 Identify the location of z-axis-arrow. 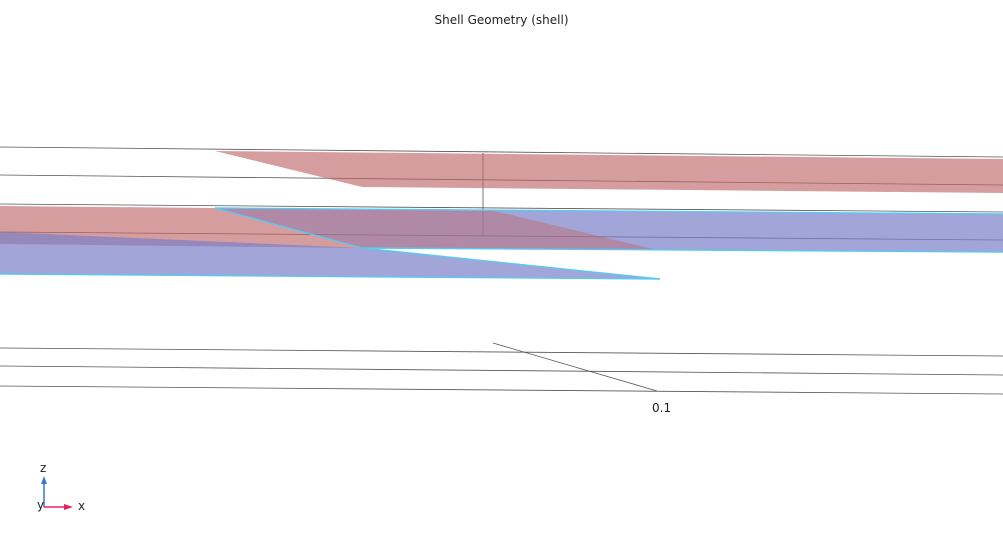
(44, 480).